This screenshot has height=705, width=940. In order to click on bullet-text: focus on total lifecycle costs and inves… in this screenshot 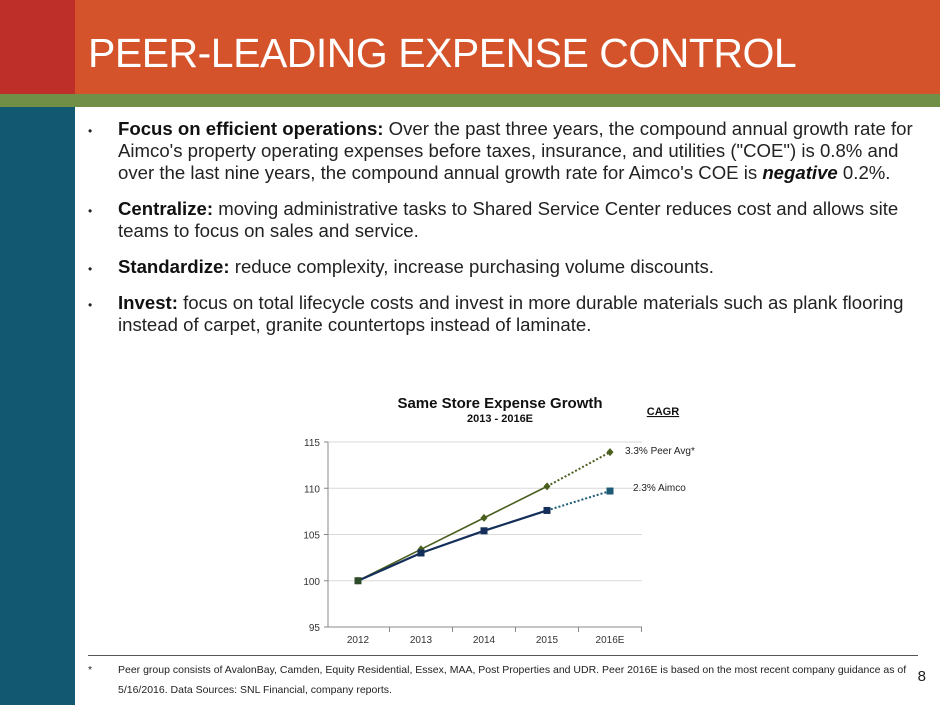, I will do `click(511, 313)`.